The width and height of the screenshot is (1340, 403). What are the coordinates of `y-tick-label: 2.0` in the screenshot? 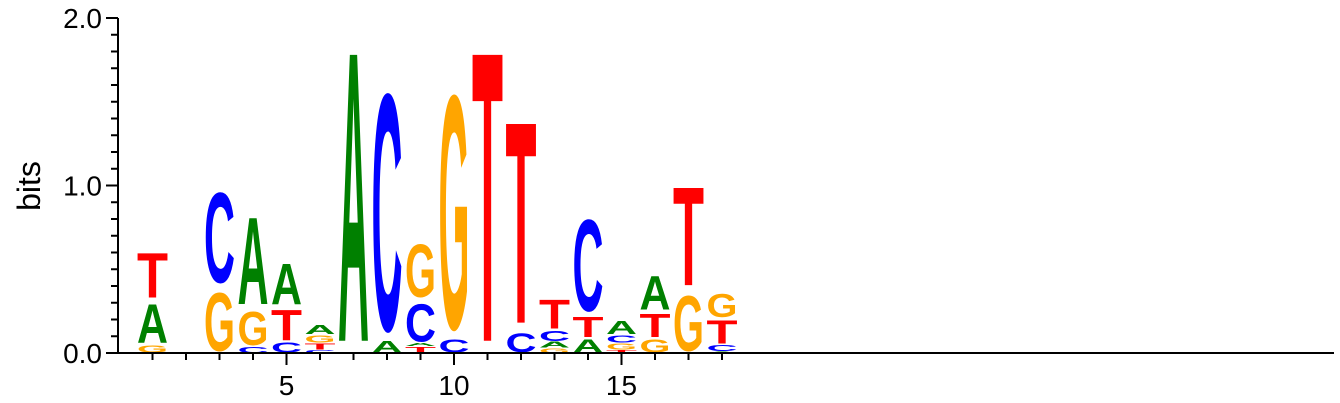 It's located at (82, 18).